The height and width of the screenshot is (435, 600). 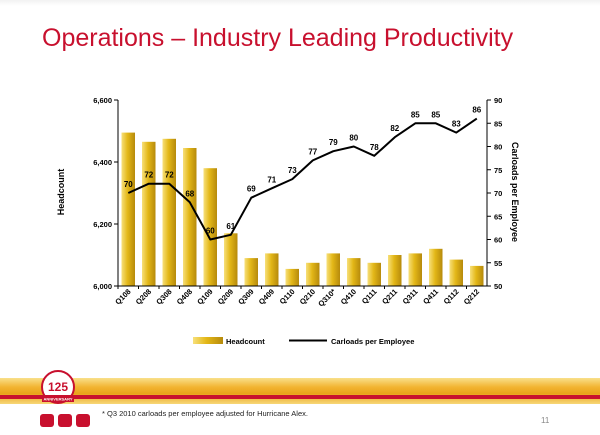 What do you see at coordinates (394, 128) in the screenshot?
I see `carloads-label-Q211: 82` at bounding box center [394, 128].